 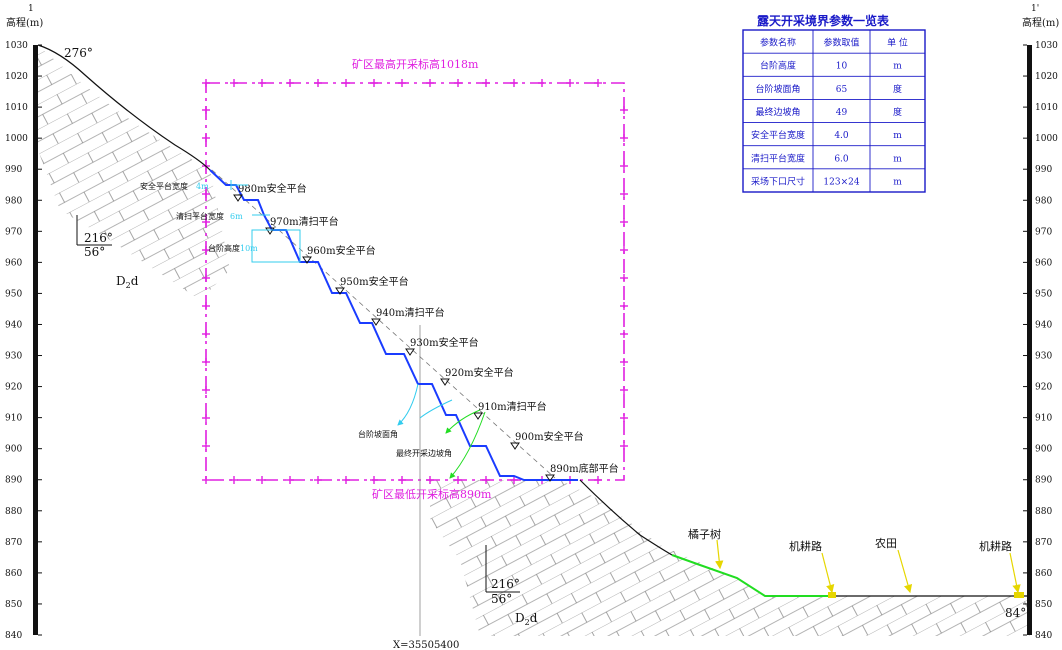 I want to click on table-cell: 49, so click(x=842, y=113).